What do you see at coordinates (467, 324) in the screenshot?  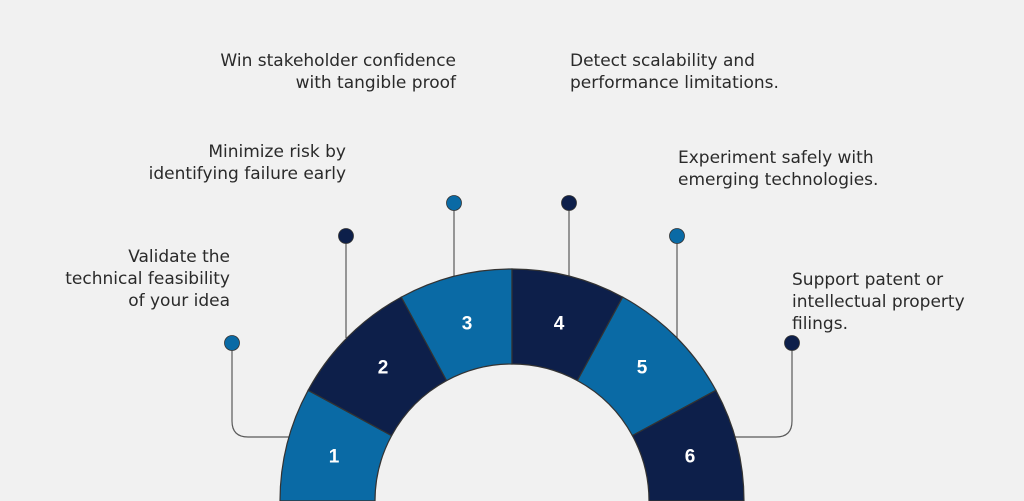 I see `step-number-3: 3` at bounding box center [467, 324].